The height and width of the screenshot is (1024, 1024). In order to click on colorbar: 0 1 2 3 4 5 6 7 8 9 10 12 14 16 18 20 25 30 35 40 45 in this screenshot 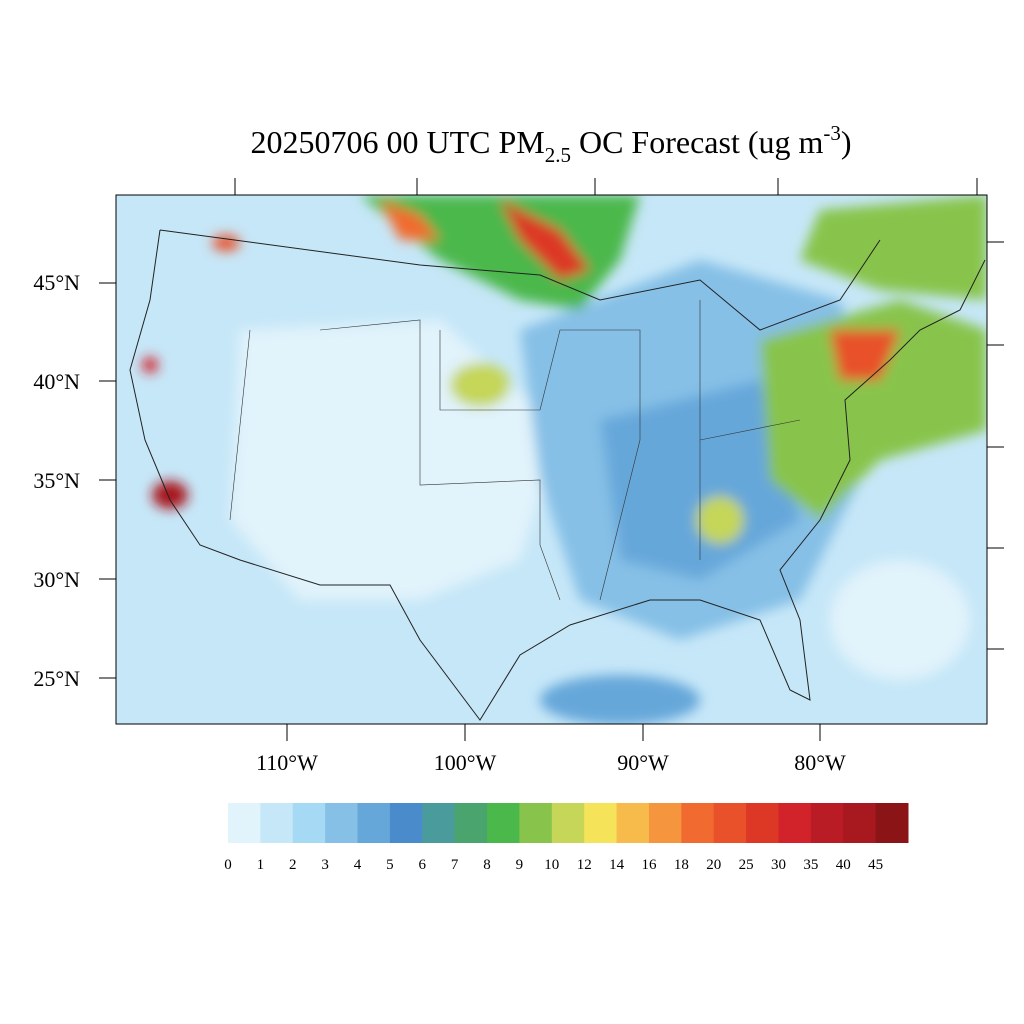, I will do `click(566, 838)`.